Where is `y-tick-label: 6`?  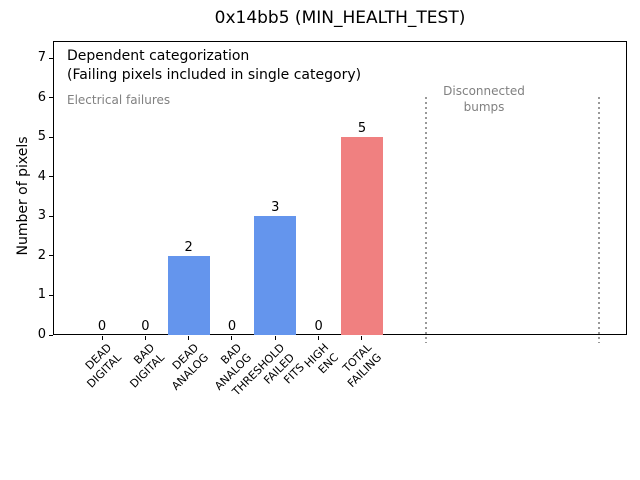 y-tick-label: 6 is located at coordinates (41, 97).